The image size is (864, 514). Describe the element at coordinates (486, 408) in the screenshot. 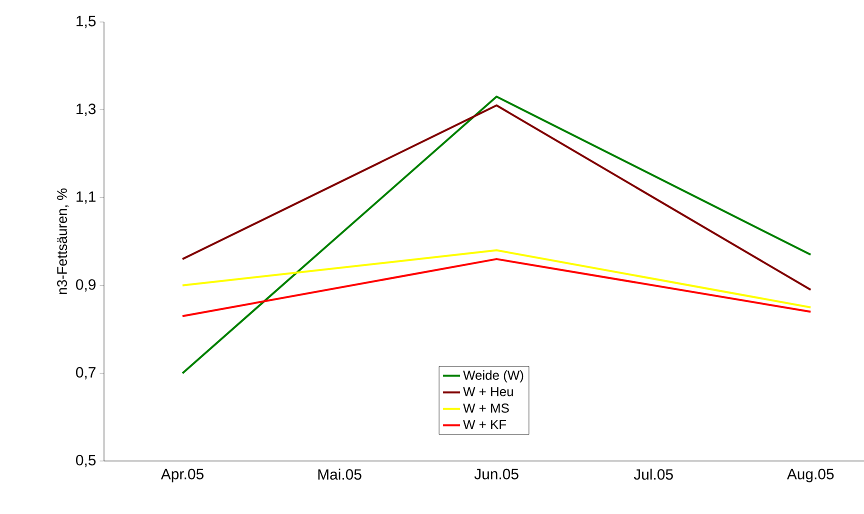

I see `legend-label: W + MS` at that location.